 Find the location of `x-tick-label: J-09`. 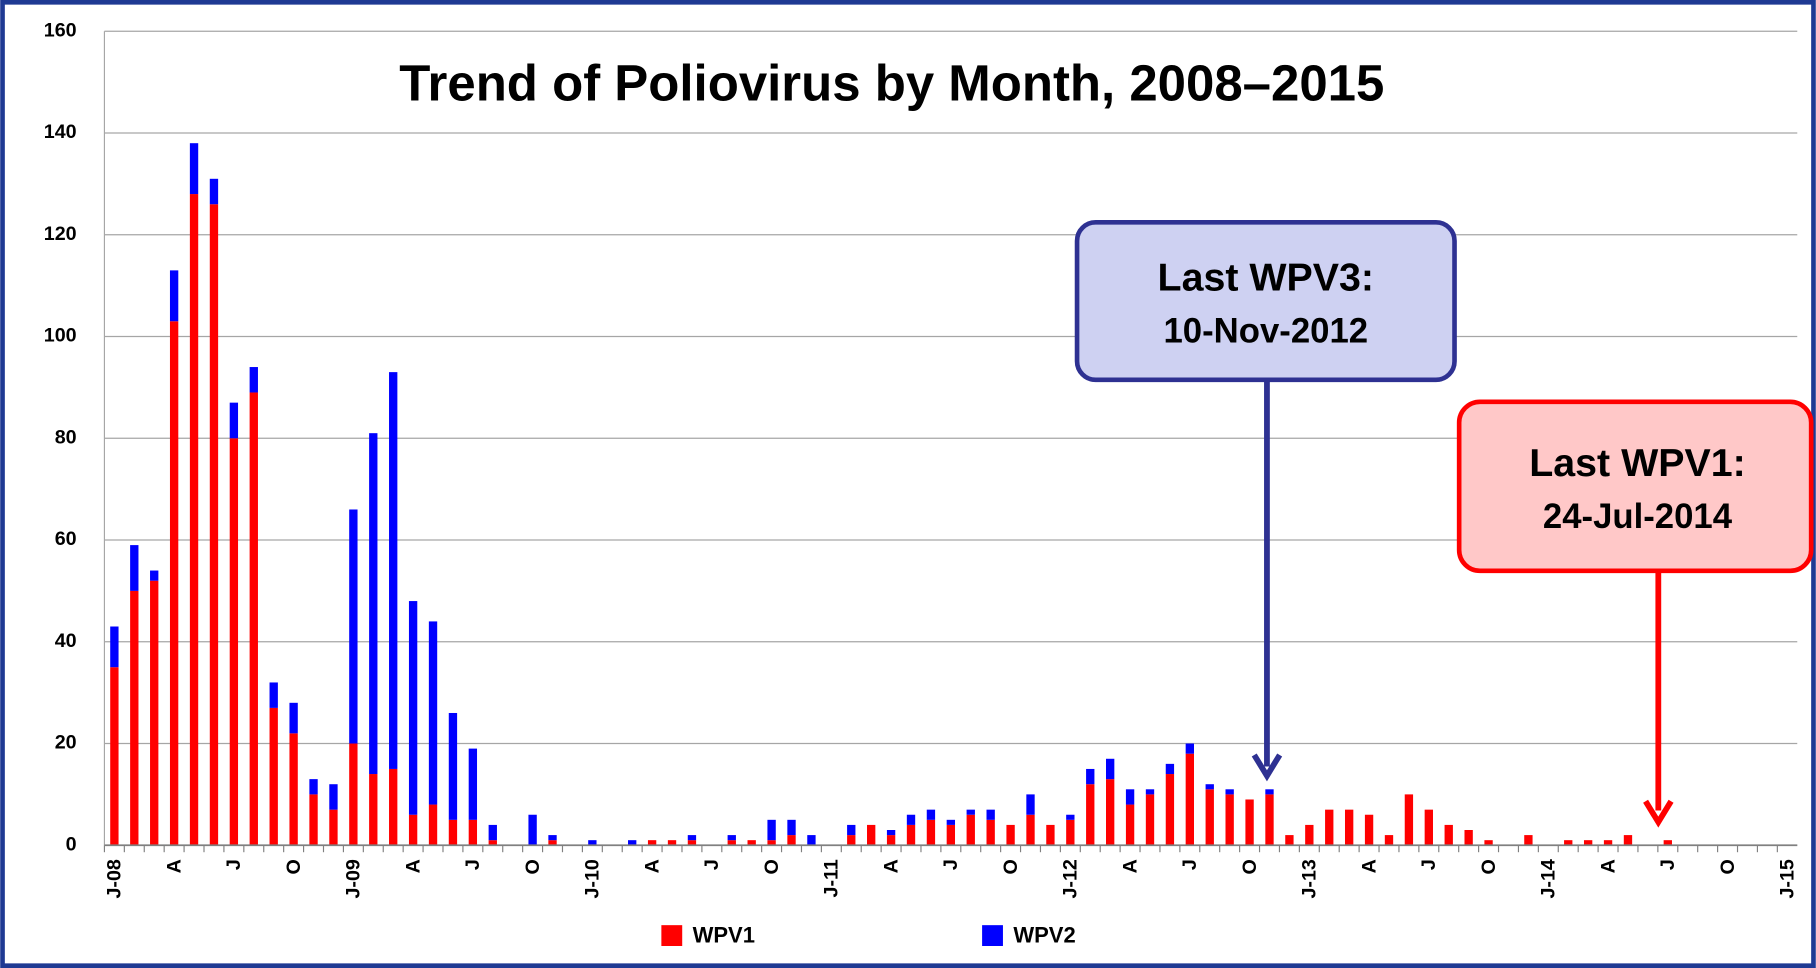

x-tick-label: J-09 is located at coordinates (354, 878).